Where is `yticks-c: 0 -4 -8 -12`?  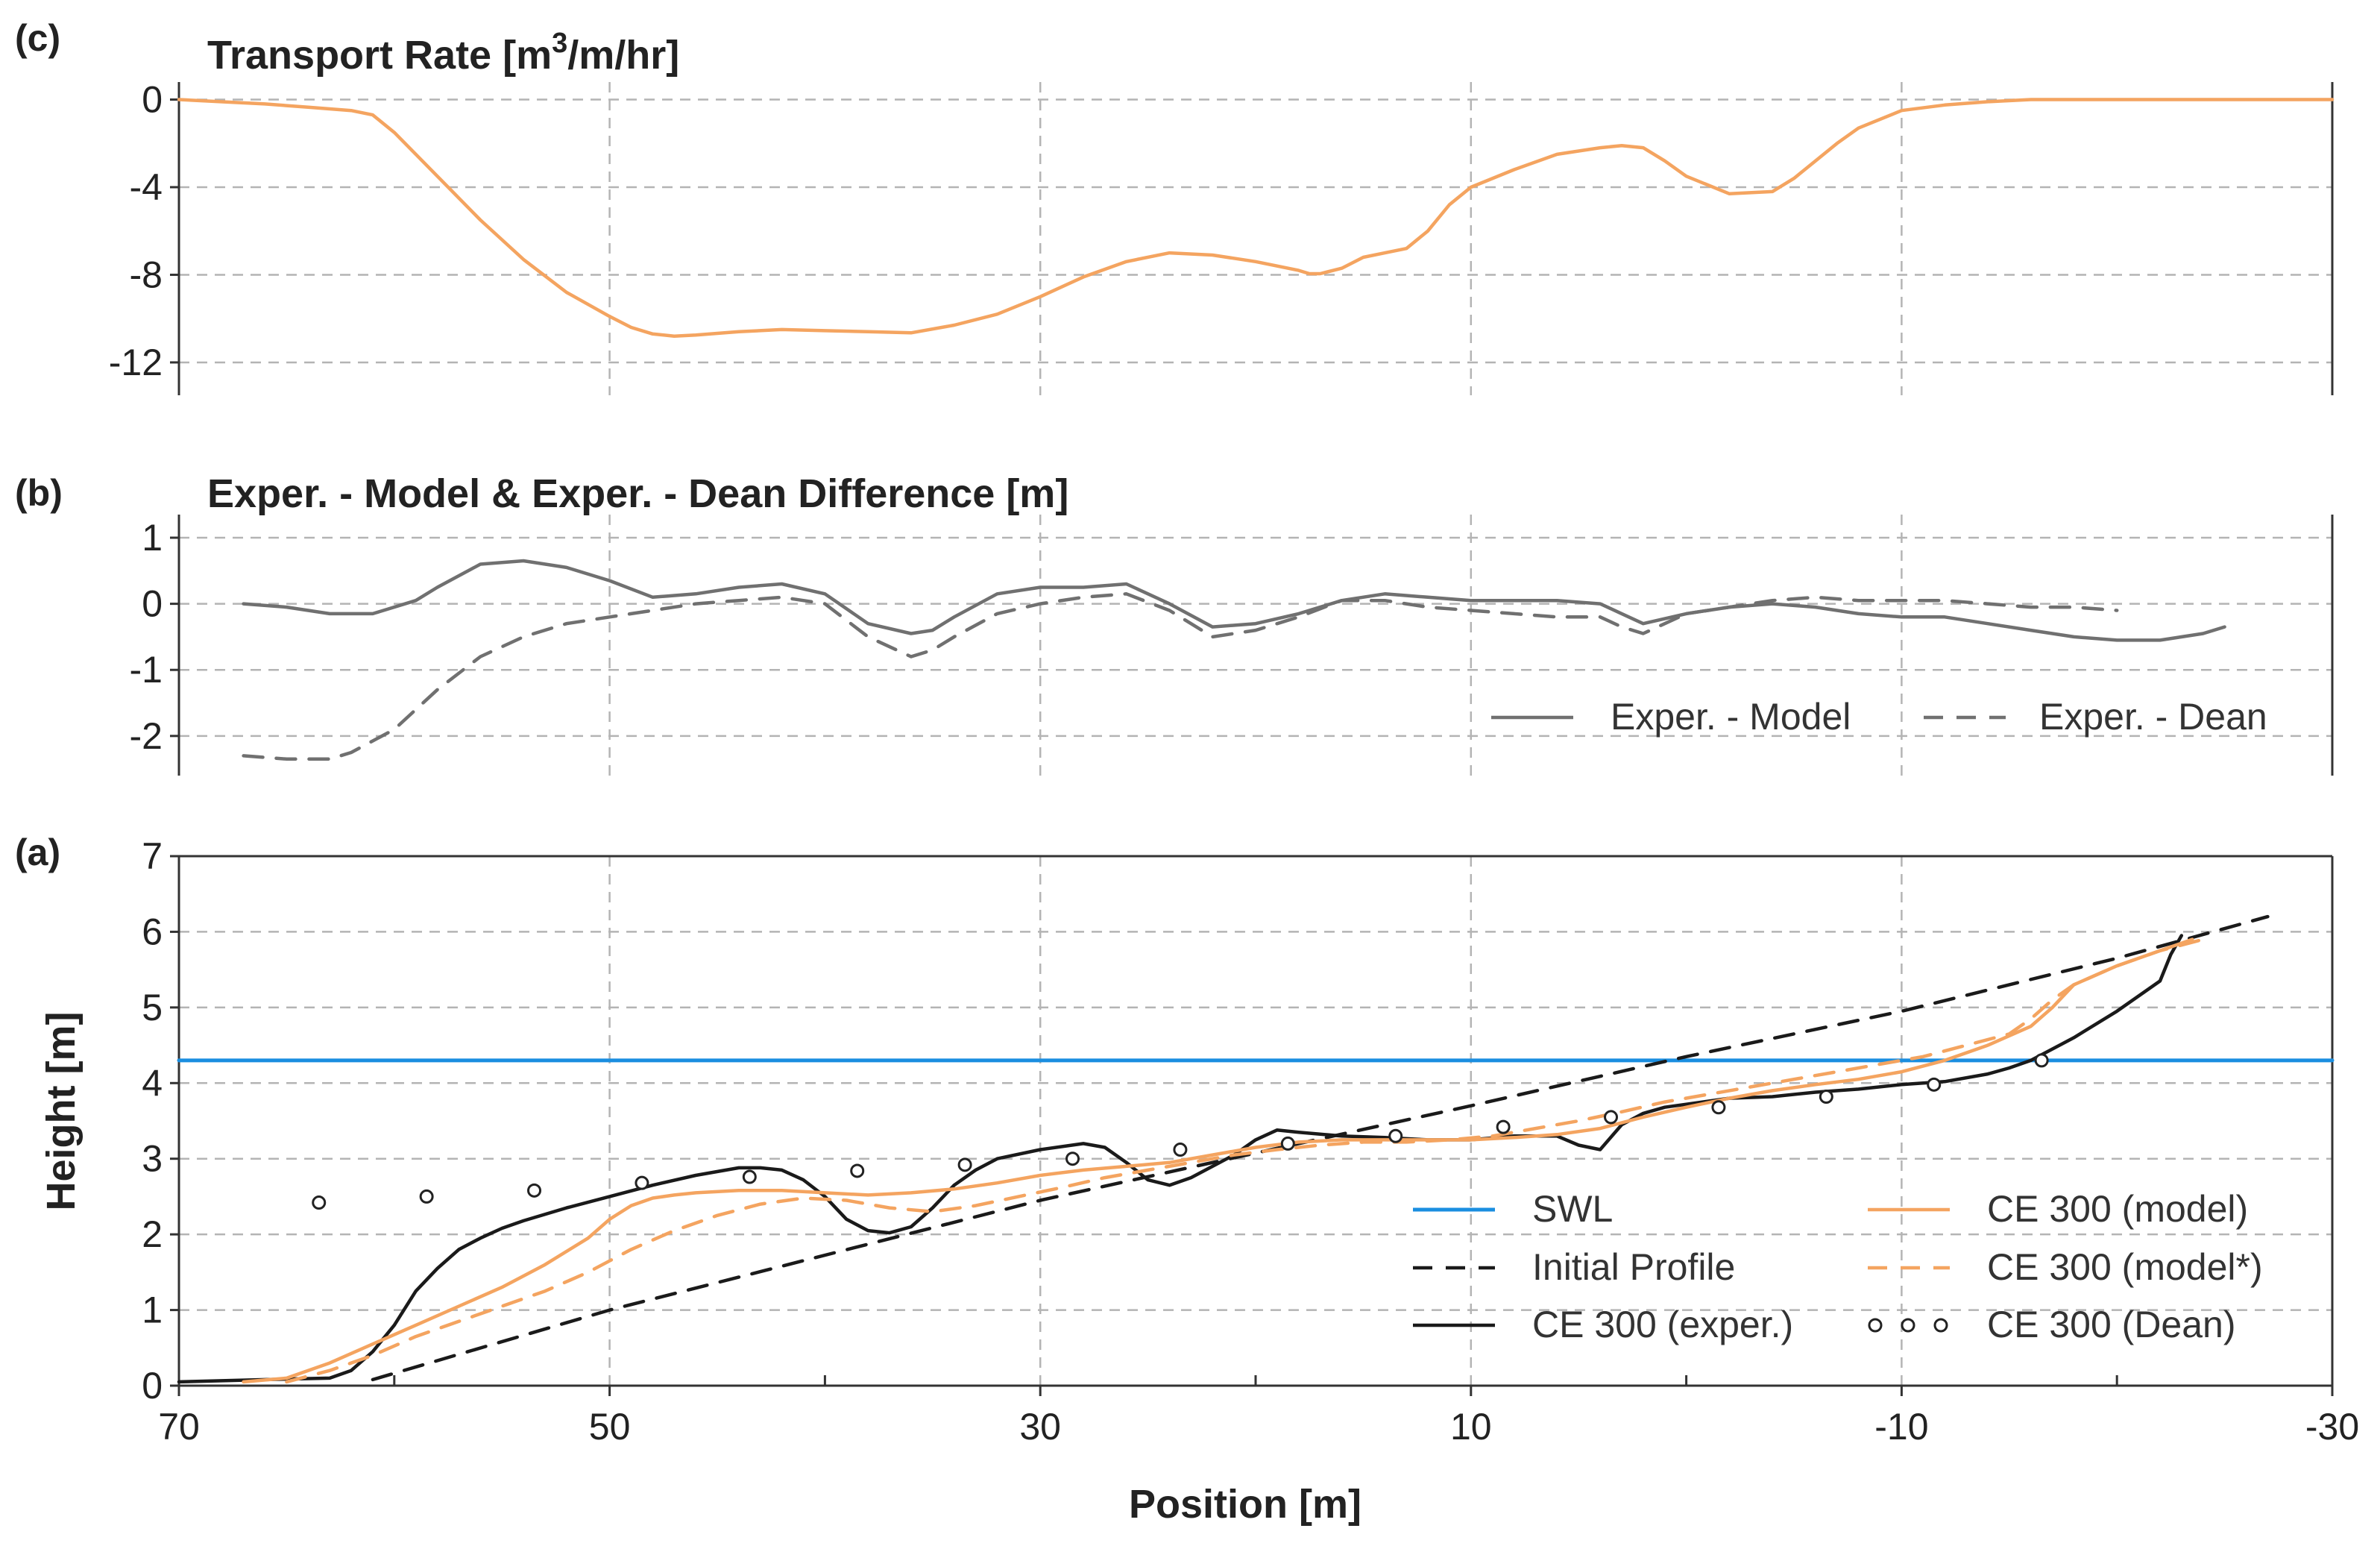
yticks-c: 0 -4 -8 -12 is located at coordinates (144, 231).